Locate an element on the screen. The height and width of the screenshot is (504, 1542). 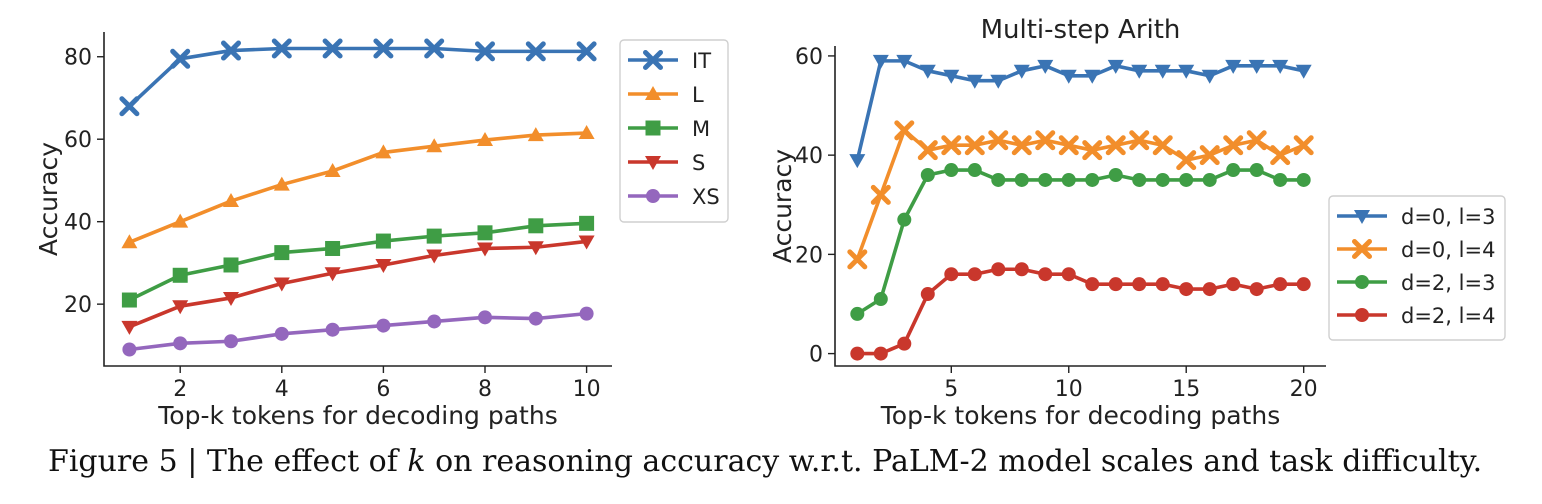
legend-entry: XS is located at coordinates (674, 197).